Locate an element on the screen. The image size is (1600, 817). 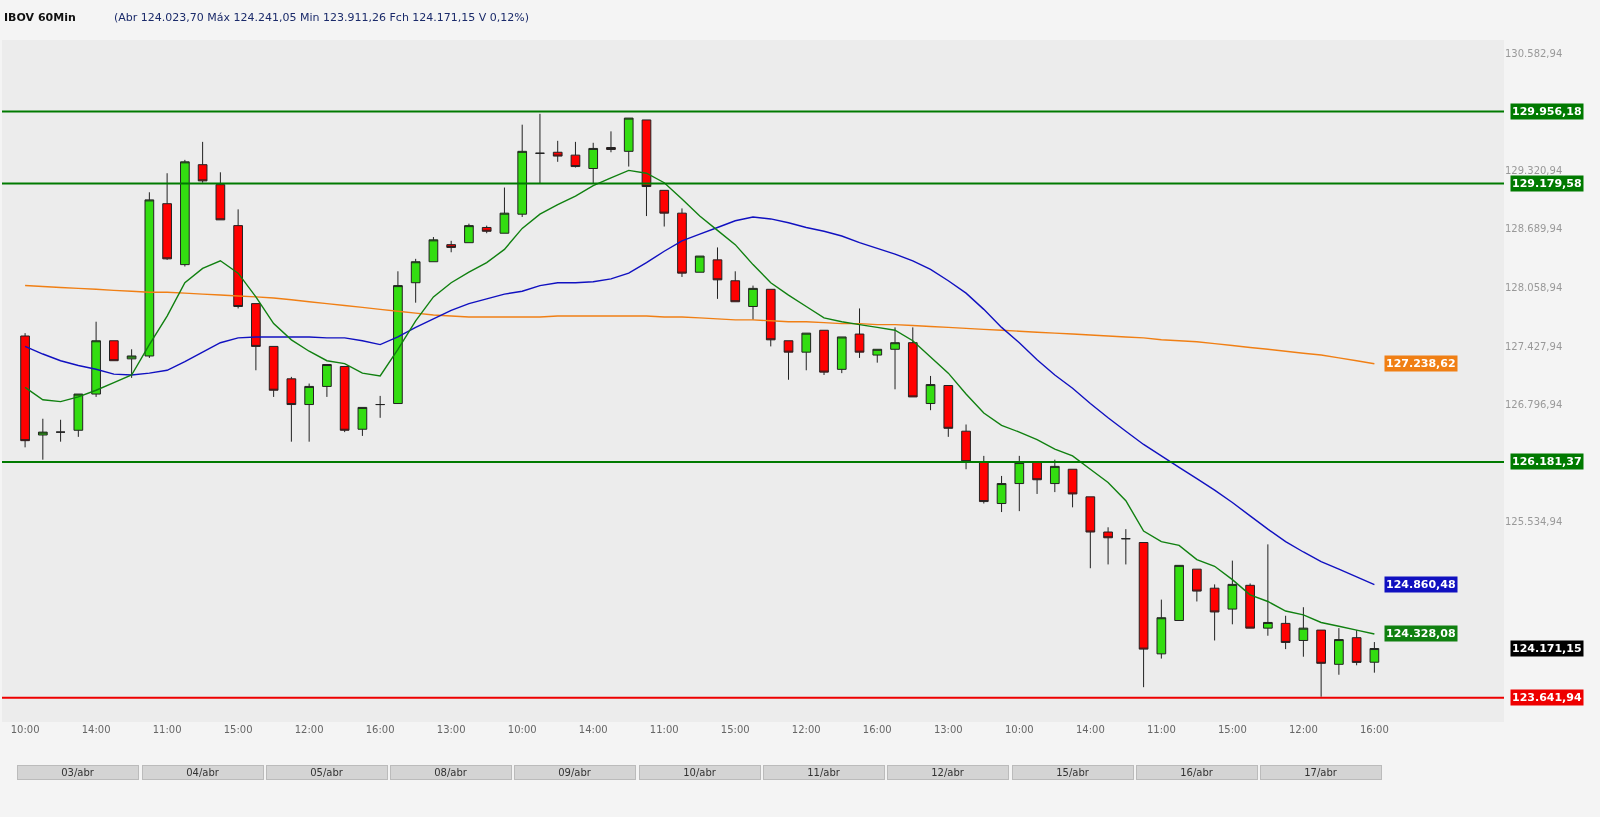
data-label: 124.328,08 is located at coordinates (1421, 633).